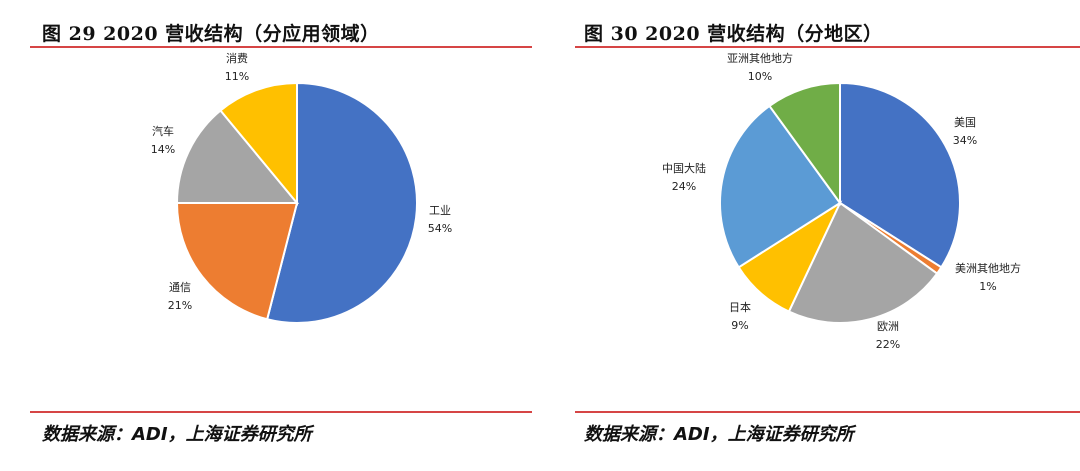  What do you see at coordinates (211, 34) in the screenshot?
I see `chart-title-left: 图 29 2020 营收结构（分应用领域）` at bounding box center [211, 34].